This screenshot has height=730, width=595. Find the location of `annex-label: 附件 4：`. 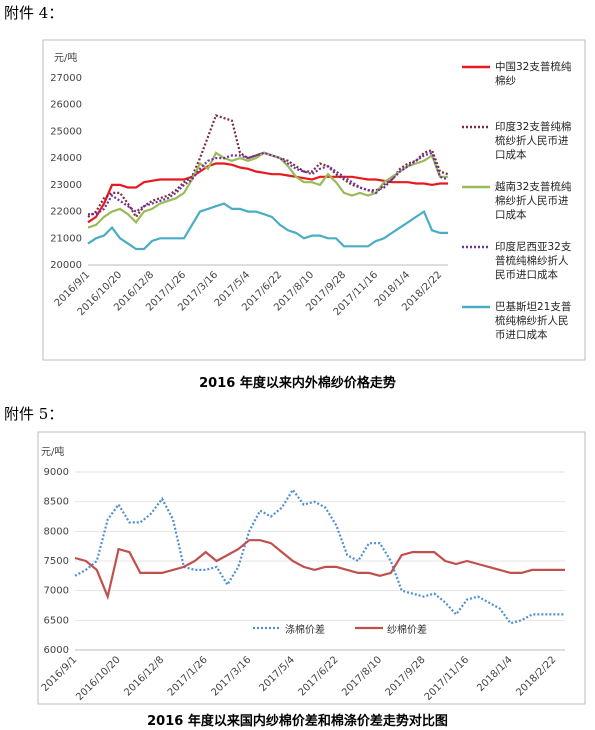

annex-label: 附件 4： is located at coordinates (34, 13).